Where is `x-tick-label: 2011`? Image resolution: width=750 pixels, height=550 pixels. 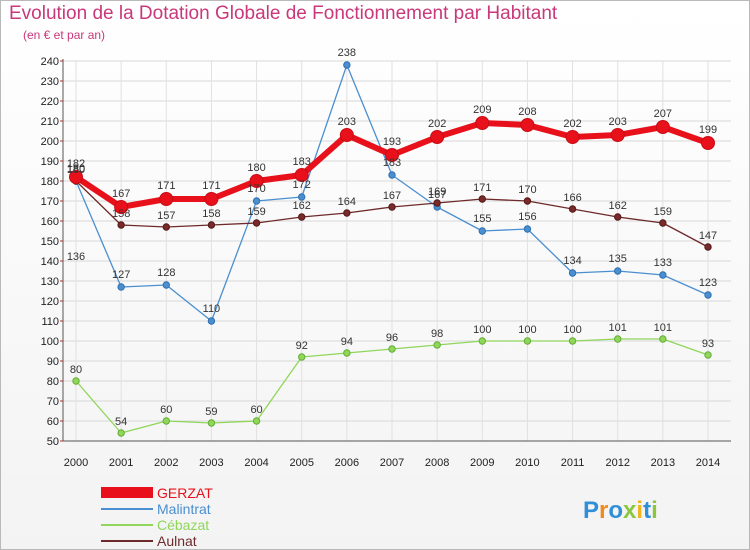 x-tick-label: 2011 is located at coordinates (573, 463).